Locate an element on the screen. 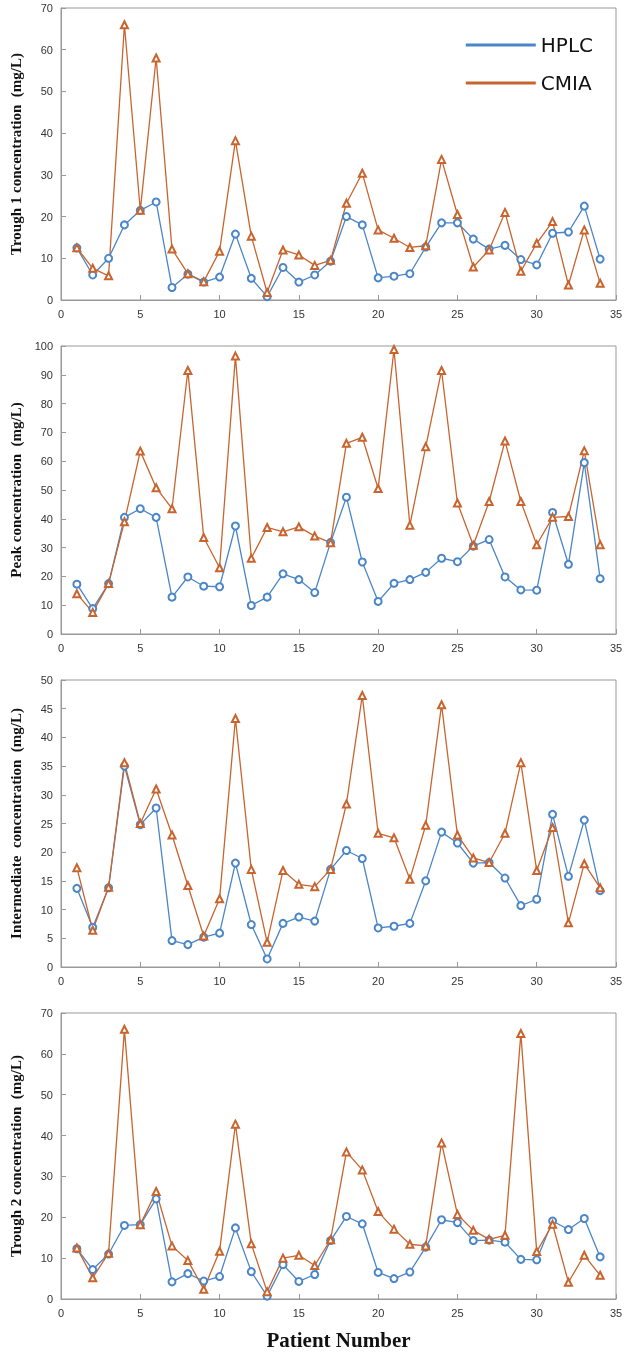 The height and width of the screenshot is (1355, 628). y-axis-title: Trough 1 concentration (mg/L) is located at coordinates (16, 154).